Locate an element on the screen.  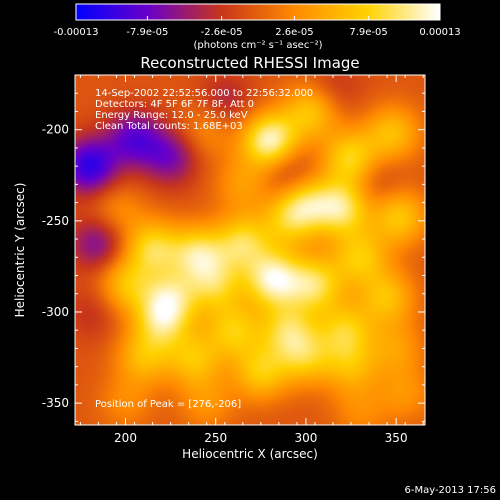
colorbar-tick-label: 7.9e-05 is located at coordinates (368, 32).